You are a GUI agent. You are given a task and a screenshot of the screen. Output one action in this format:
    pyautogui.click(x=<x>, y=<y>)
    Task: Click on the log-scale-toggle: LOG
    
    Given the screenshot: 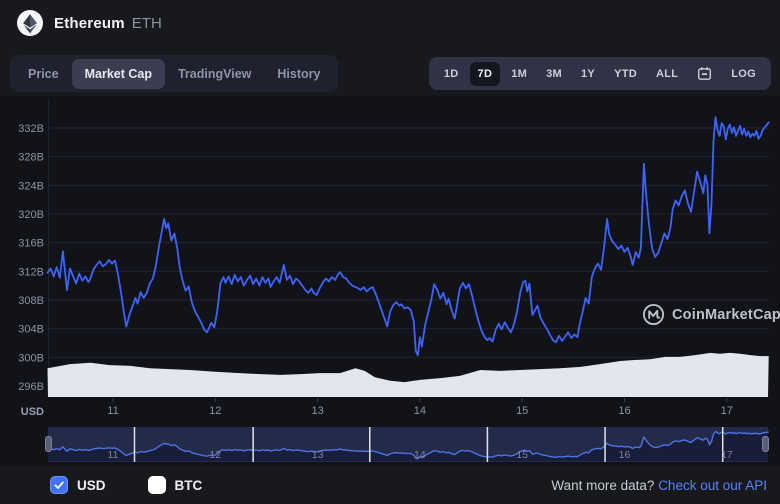 What is the action you would take?
    pyautogui.click(x=743, y=73)
    